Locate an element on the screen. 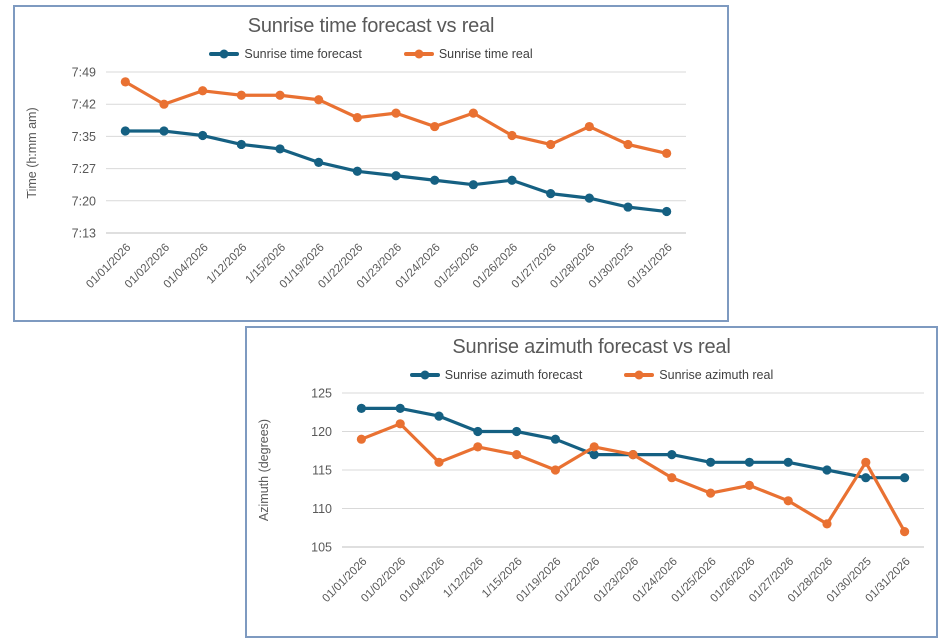  y-tick-label: 7:49 is located at coordinates (84, 73).